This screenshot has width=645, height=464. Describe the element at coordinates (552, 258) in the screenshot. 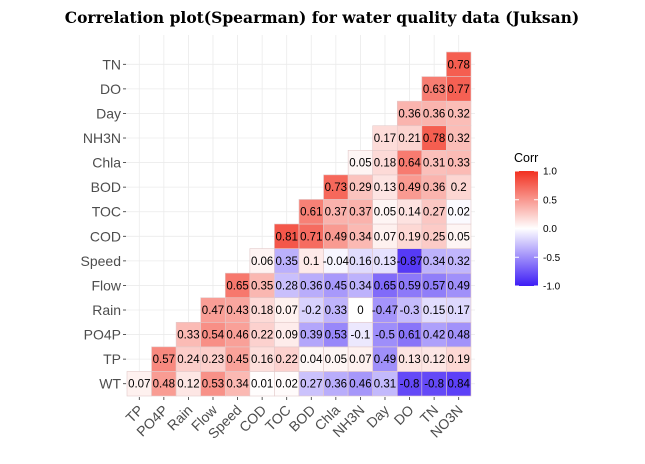

I see `legend-tick-label: -0.5` at that location.